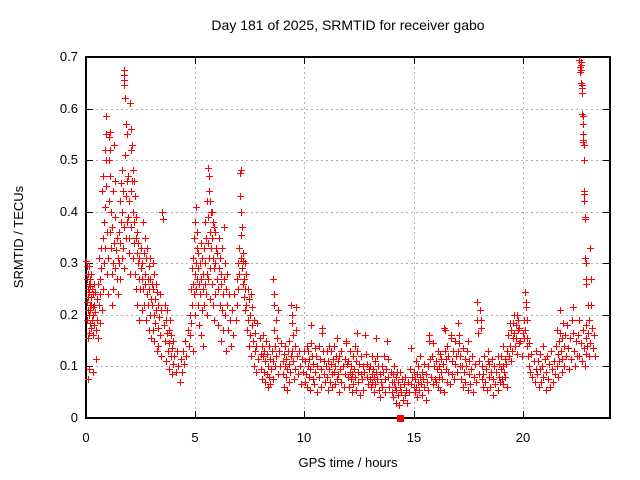  Describe the element at coordinates (74, 417) in the screenshot. I see `y-tick-label: 0` at that location.